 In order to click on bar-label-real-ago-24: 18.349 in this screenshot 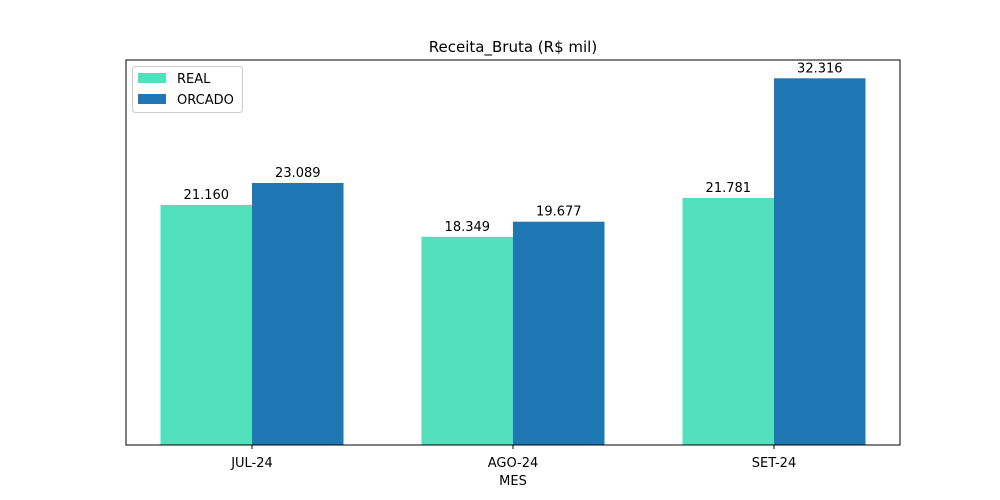, I will do `click(468, 227)`.